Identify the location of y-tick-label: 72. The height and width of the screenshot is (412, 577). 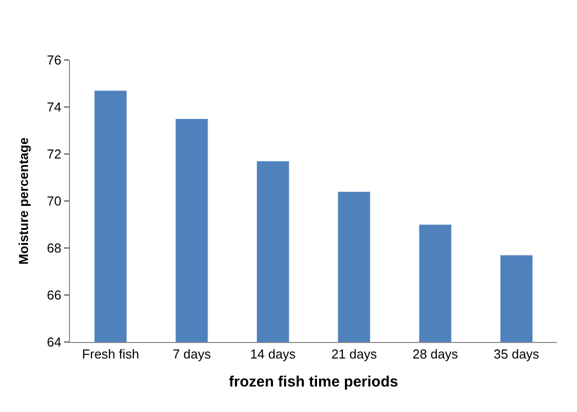
(54, 154).